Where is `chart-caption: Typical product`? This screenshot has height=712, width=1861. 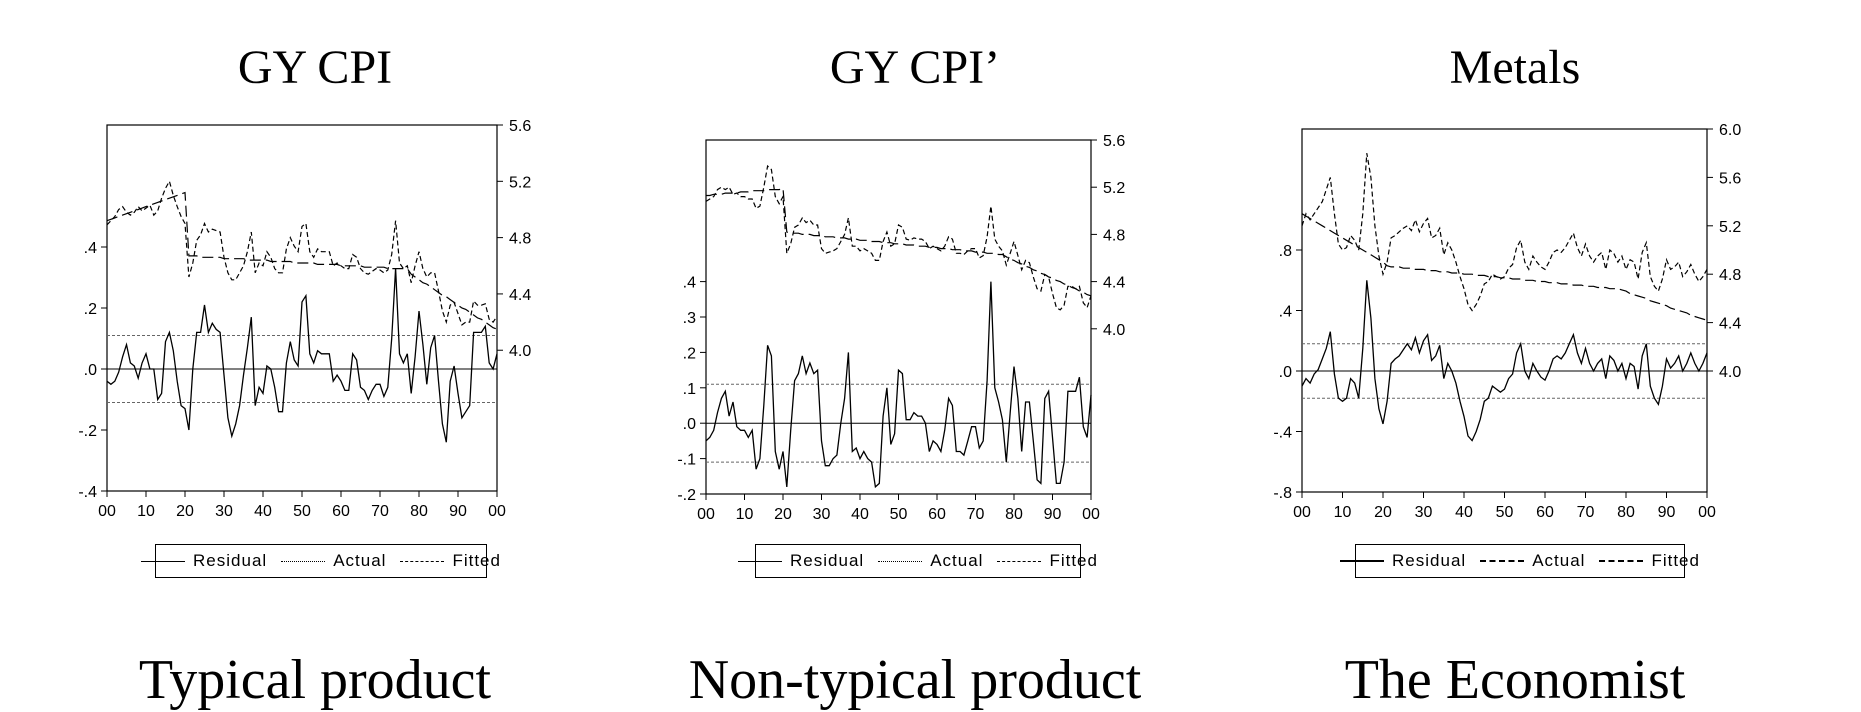
chart-caption: Typical product is located at coordinates (315, 680).